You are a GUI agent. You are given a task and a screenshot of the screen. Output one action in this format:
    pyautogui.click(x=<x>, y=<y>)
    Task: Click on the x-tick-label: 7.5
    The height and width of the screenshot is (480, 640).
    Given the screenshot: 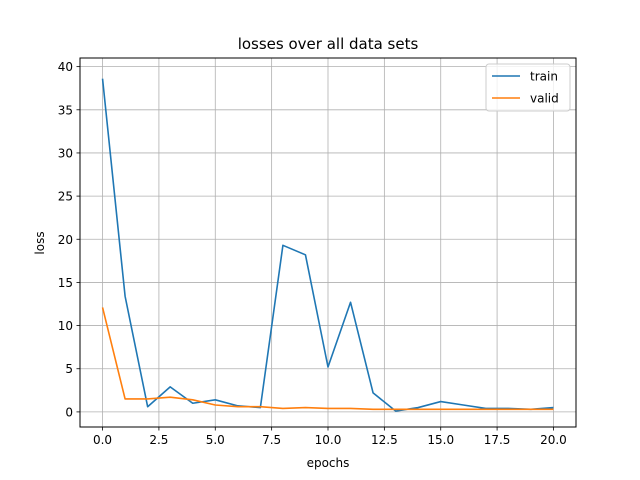 What is the action you would take?
    pyautogui.click(x=271, y=440)
    